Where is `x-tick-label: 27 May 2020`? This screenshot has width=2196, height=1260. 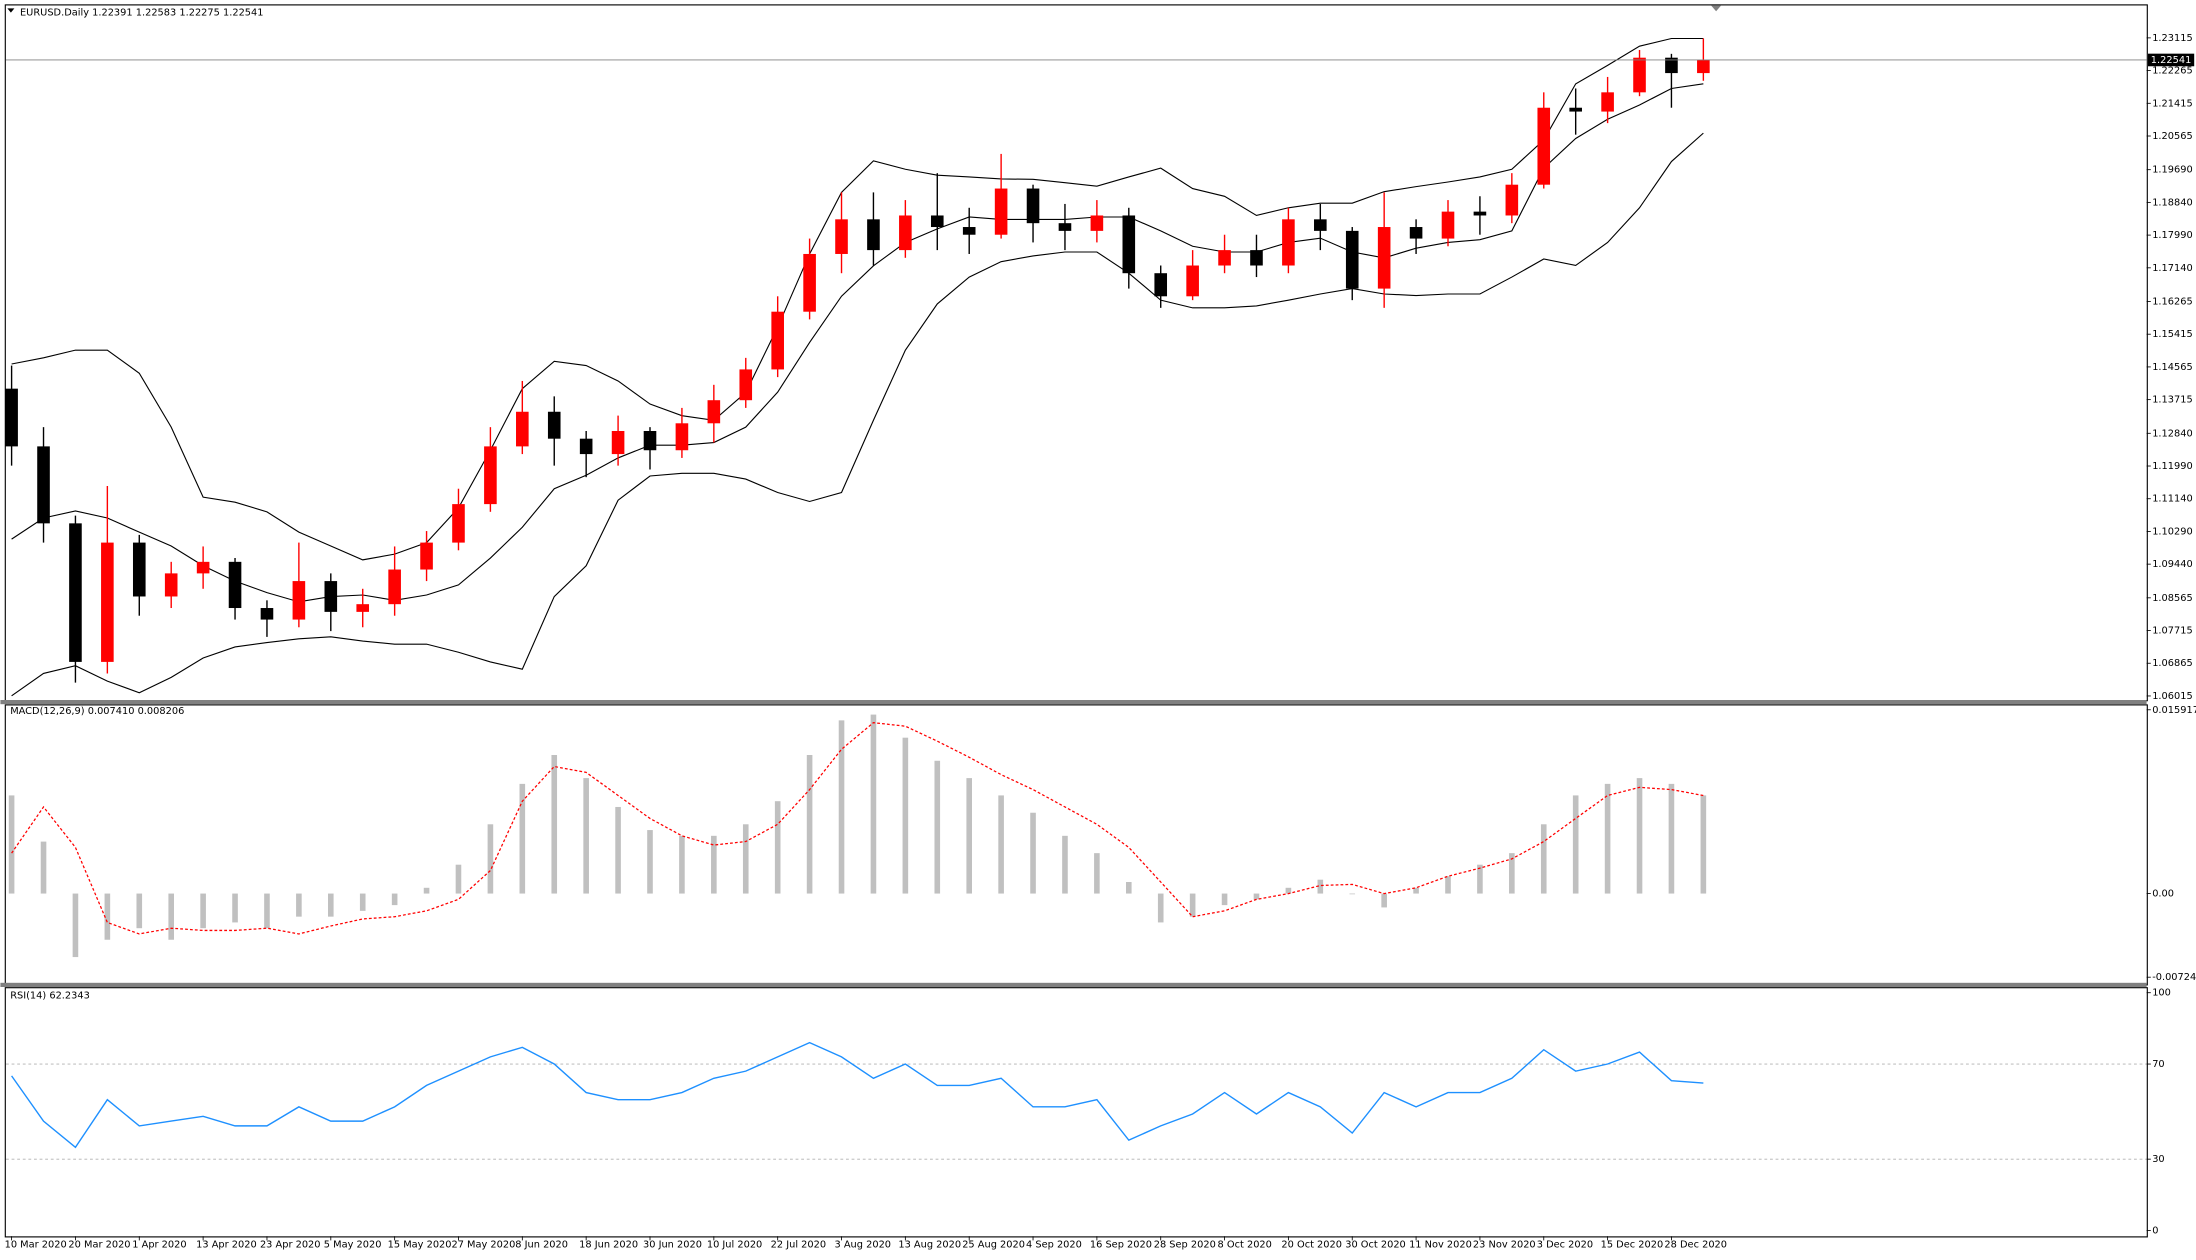
x-tick-label: 27 May 2020 is located at coordinates (483, 1245).